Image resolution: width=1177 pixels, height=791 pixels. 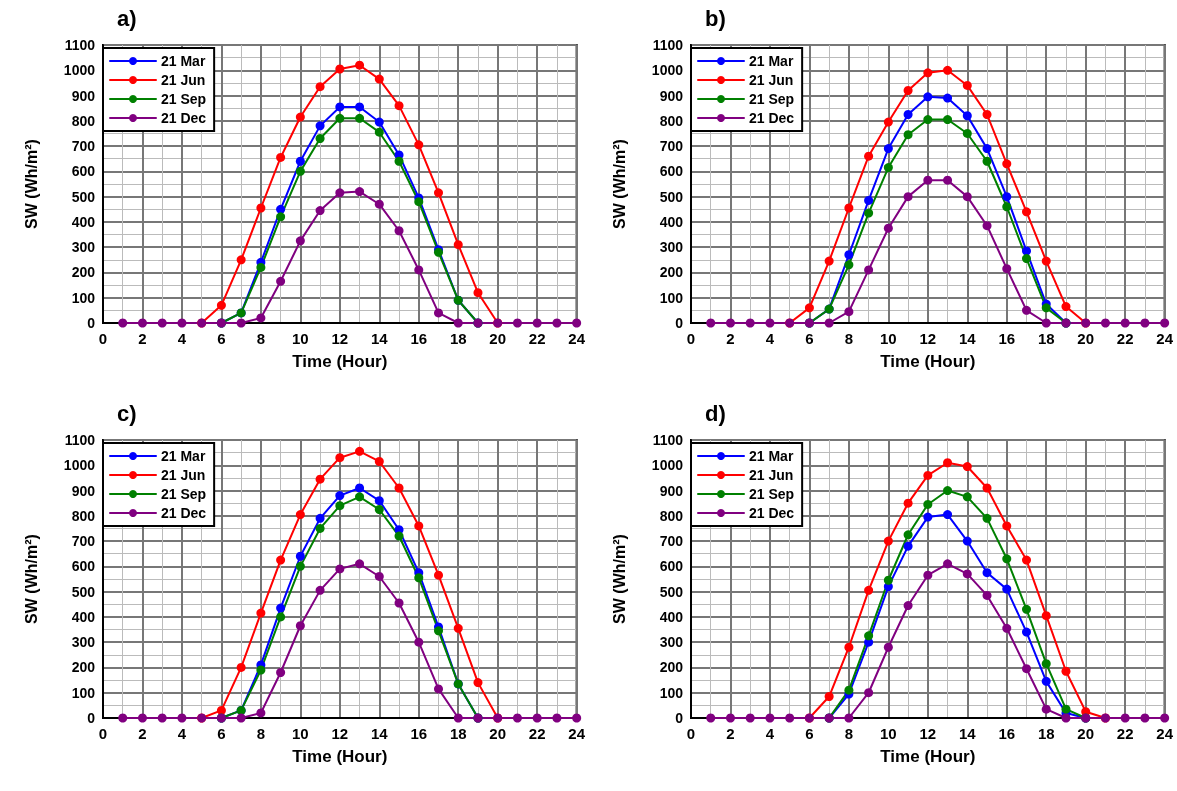 I want to click on chart-title: b), so click(x=715, y=18).